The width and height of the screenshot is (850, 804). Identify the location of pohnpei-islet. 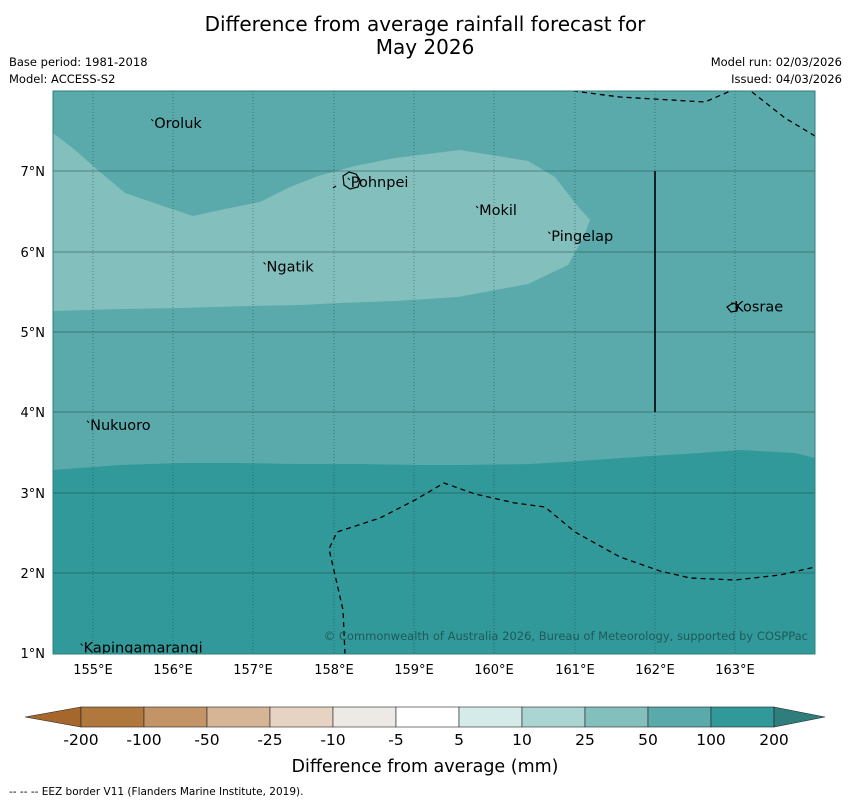
(334, 187).